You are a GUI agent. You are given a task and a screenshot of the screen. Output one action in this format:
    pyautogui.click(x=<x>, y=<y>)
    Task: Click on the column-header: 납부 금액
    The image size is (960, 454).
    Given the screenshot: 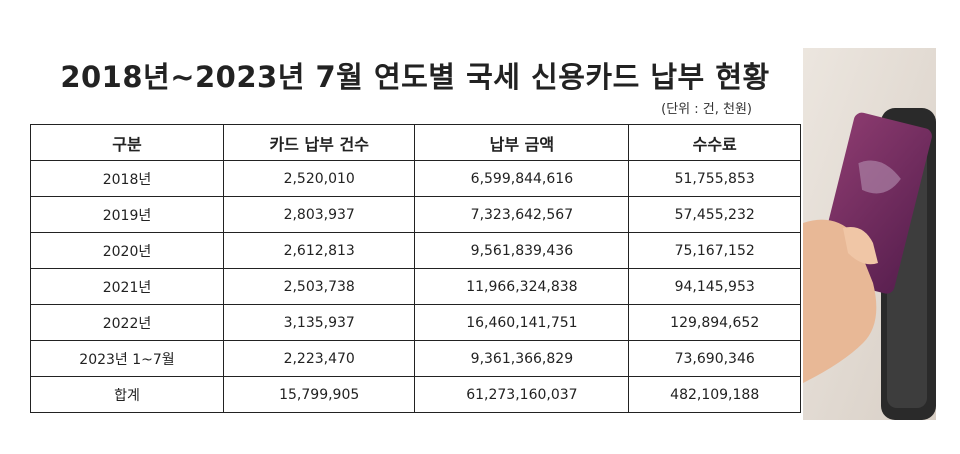 What is the action you would take?
    pyautogui.click(x=522, y=142)
    